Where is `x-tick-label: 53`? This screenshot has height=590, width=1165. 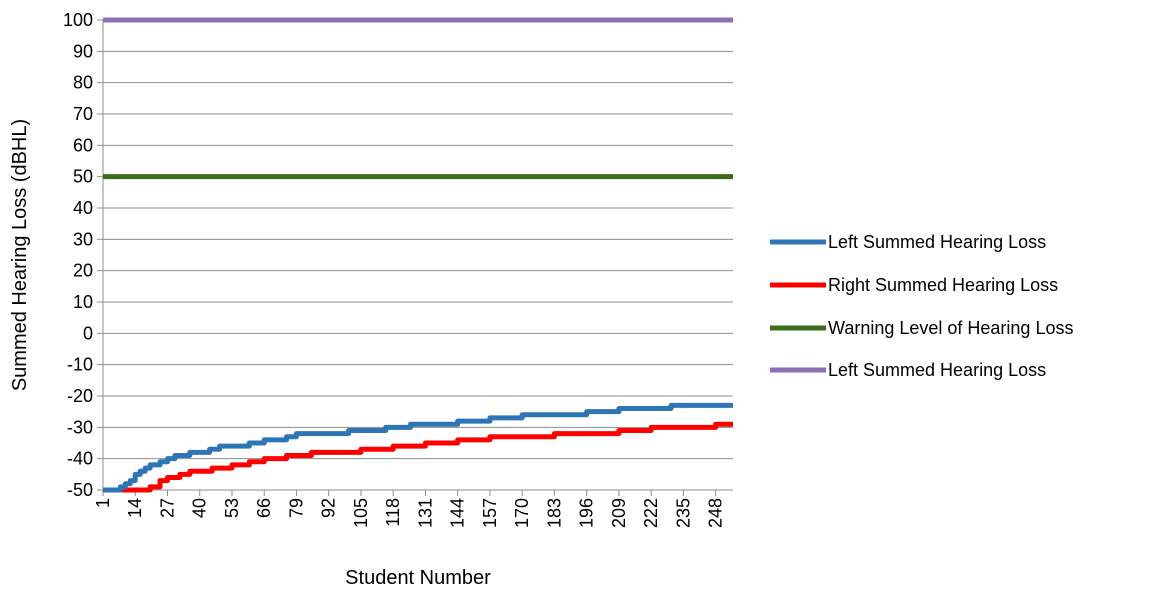
x-tick-label: 53 is located at coordinates (232, 508).